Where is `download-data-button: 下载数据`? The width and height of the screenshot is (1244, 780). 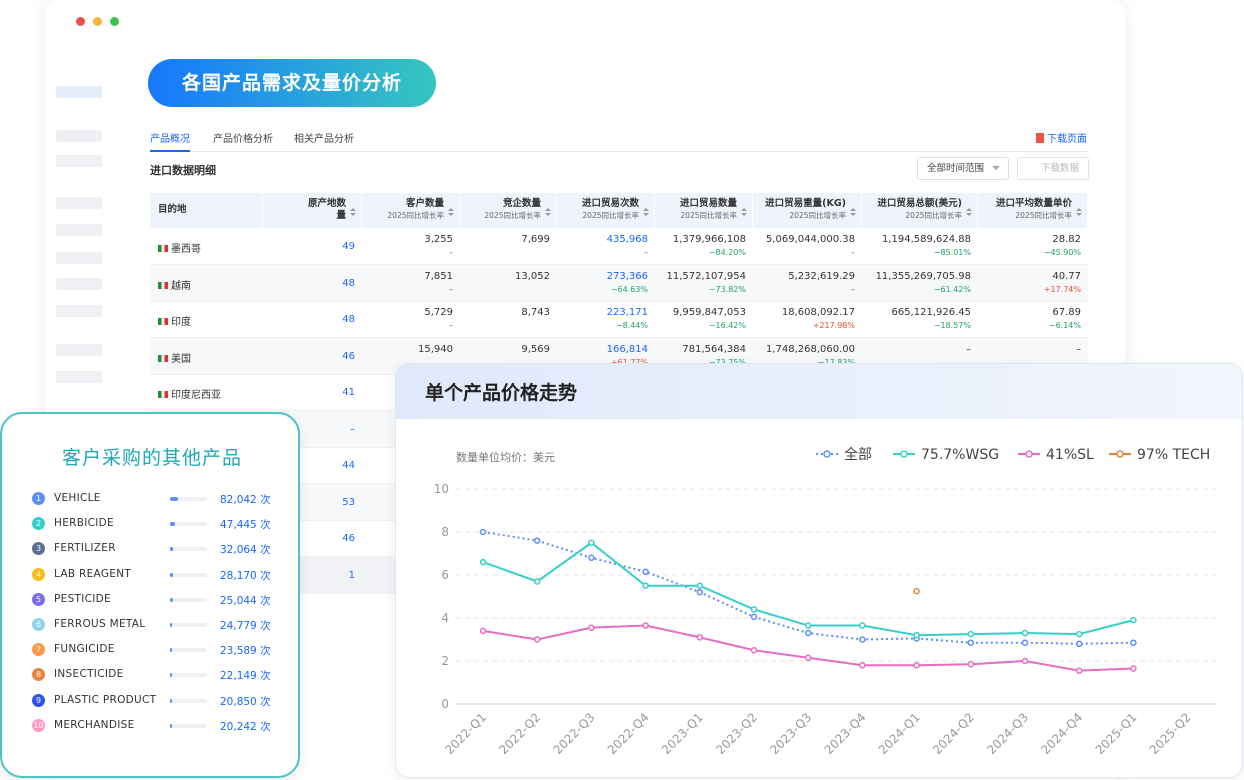 download-data-button: 下载数据 is located at coordinates (1053, 168).